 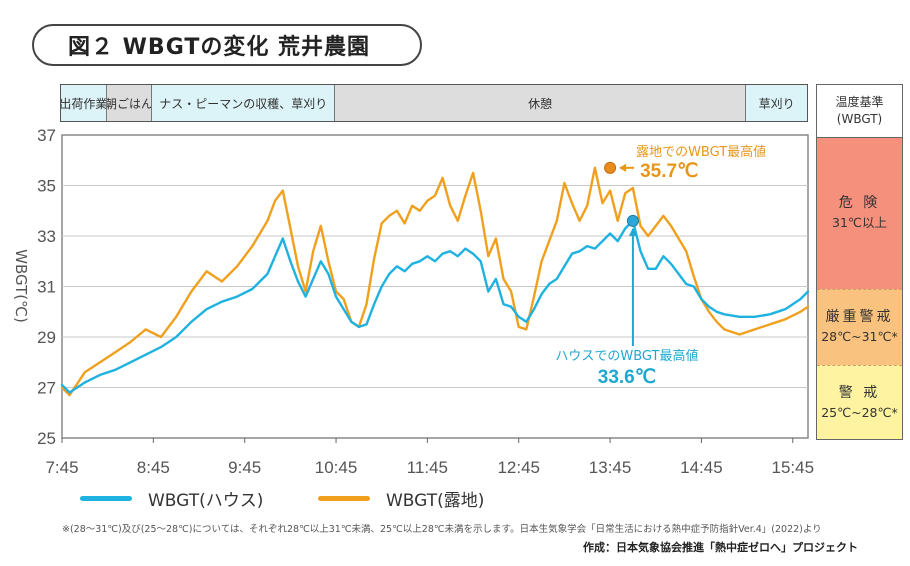 I want to click on y-tick-label: 31, so click(x=46, y=287).